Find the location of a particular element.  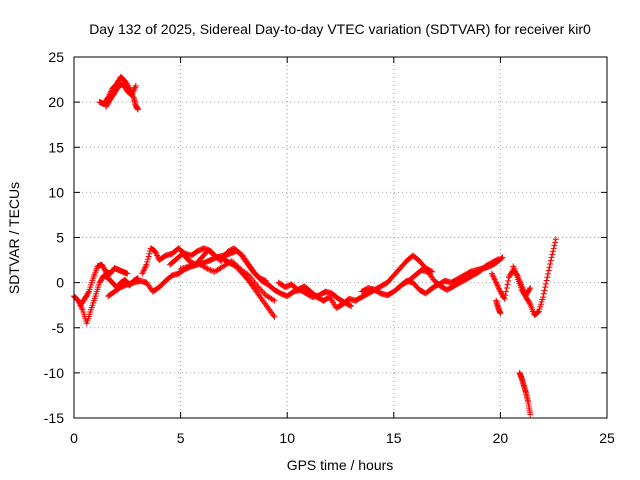

y-tick-label: 25 is located at coordinates (56, 57).